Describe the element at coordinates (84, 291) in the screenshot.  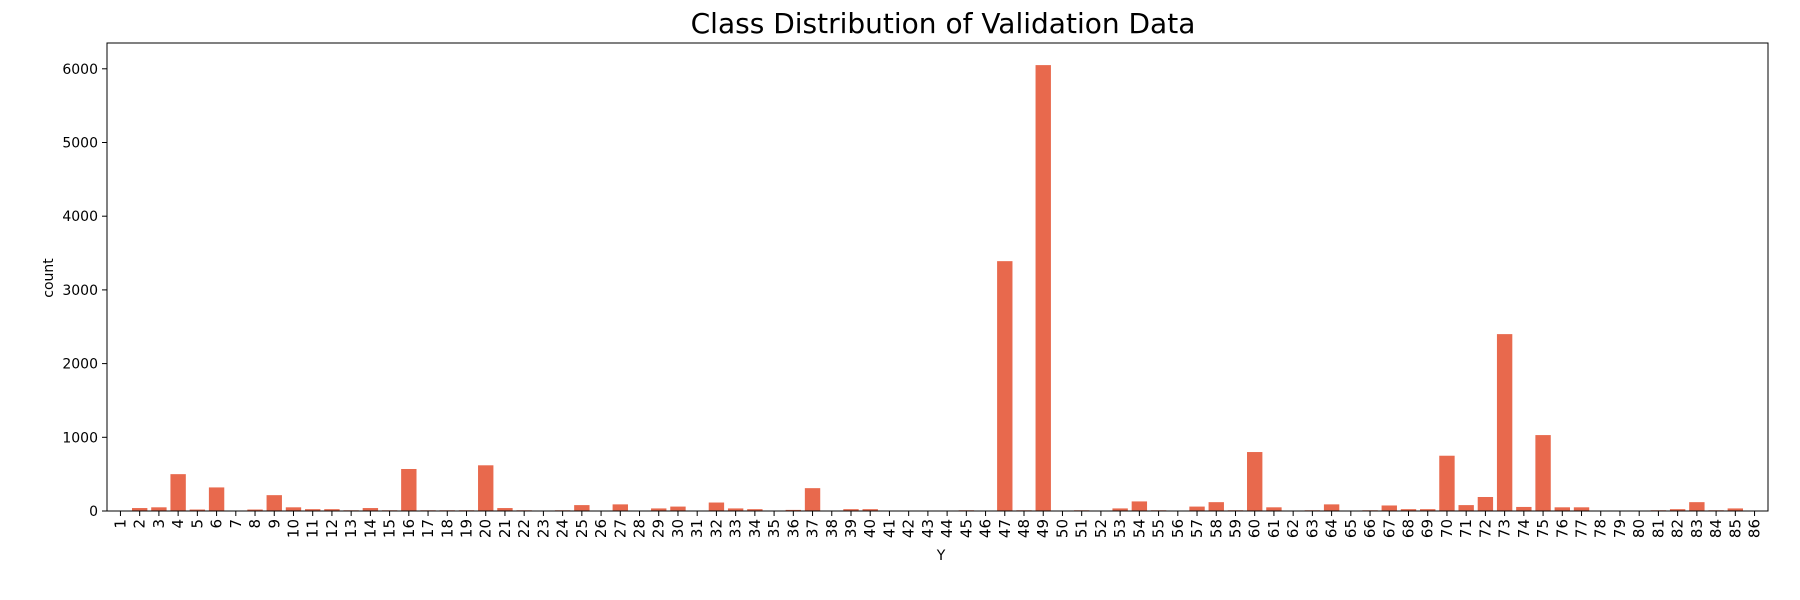
I see `y-axis-ticks: 0 1000 2000 3000 4000 5000 6000` at that location.